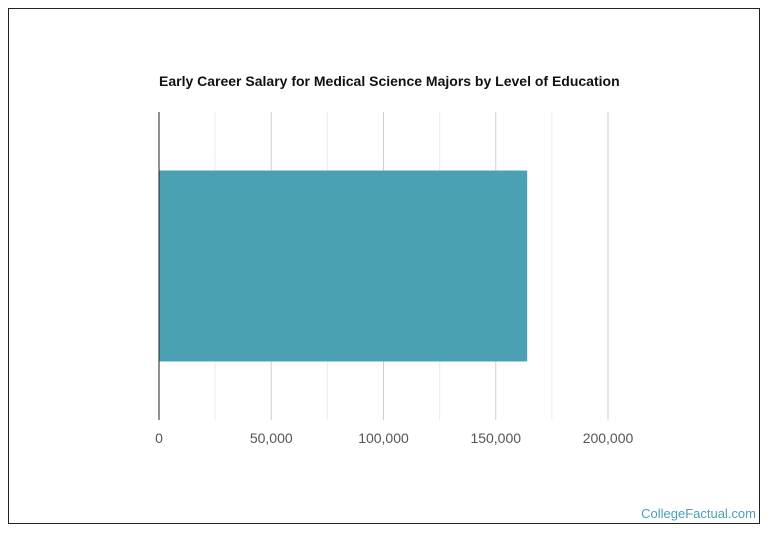  I want to click on x-tick-labels: 0 50,000 100,000 150,000 200,000, so click(394, 438).